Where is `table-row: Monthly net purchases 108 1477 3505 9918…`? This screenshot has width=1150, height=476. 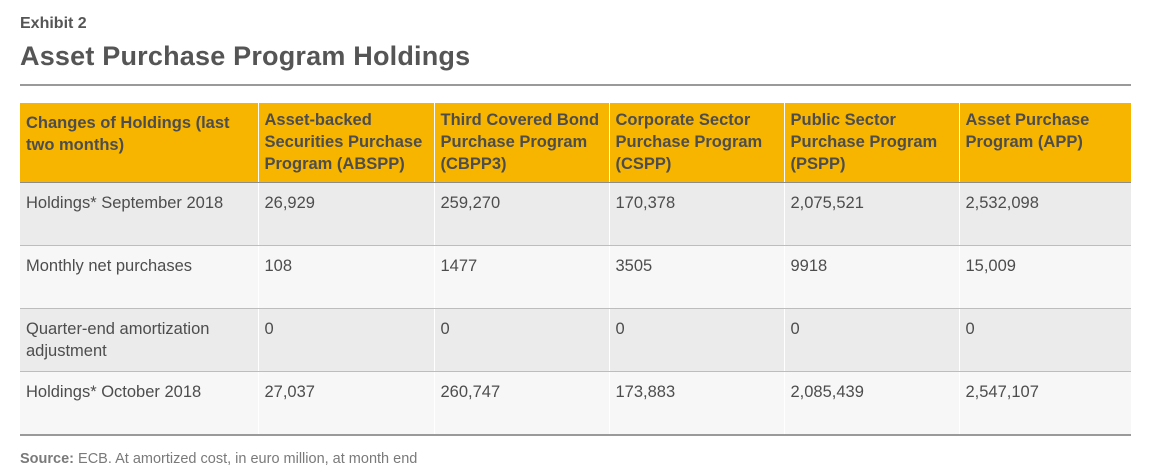
table-row: Monthly net purchases 108 1477 3505 9918… is located at coordinates (575, 277).